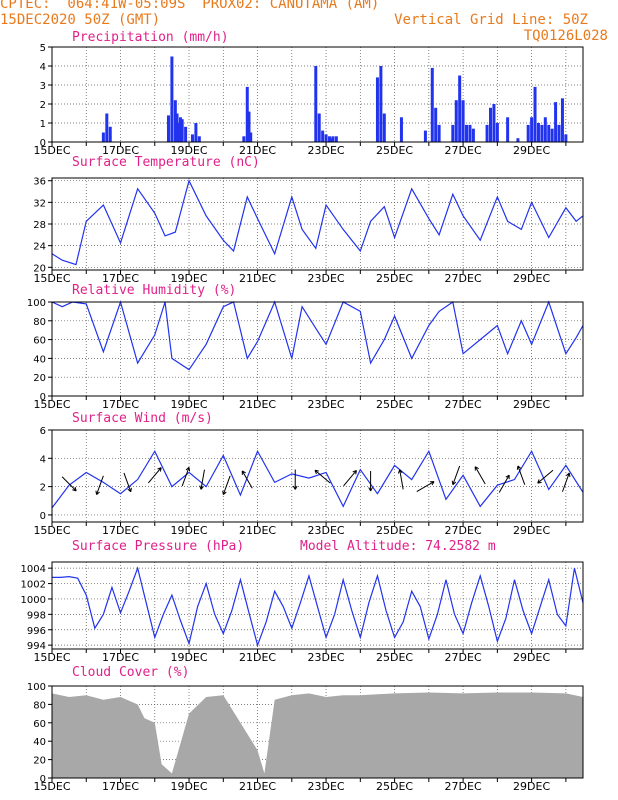 Image resolution: width=618 pixels, height=800 pixels. What do you see at coordinates (43, 86) in the screenshot?
I see `y-tick-label: 3` at bounding box center [43, 86].